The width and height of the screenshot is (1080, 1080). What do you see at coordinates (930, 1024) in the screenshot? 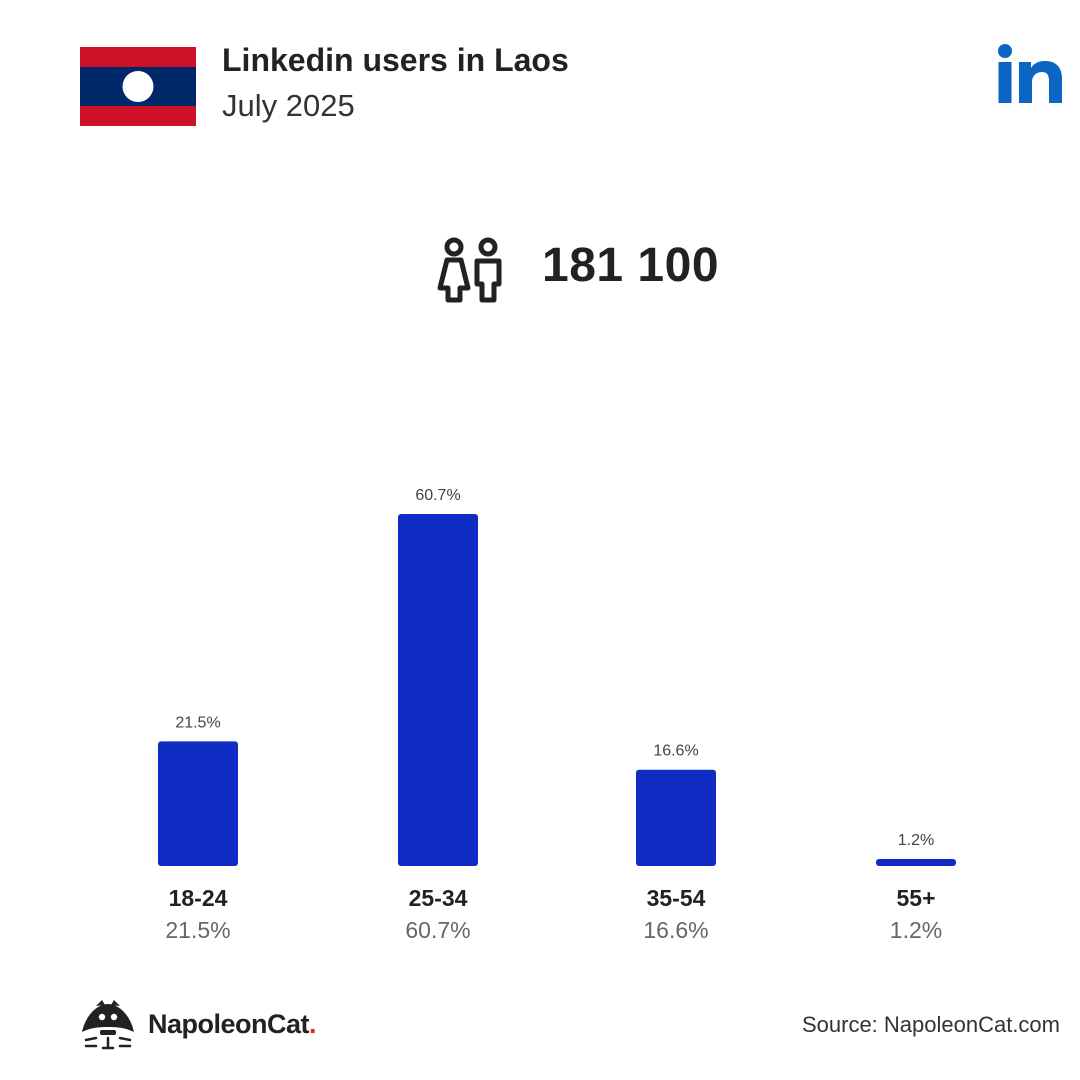
I see `source-credit: Source: NapoleonCat.com` at bounding box center [930, 1024].